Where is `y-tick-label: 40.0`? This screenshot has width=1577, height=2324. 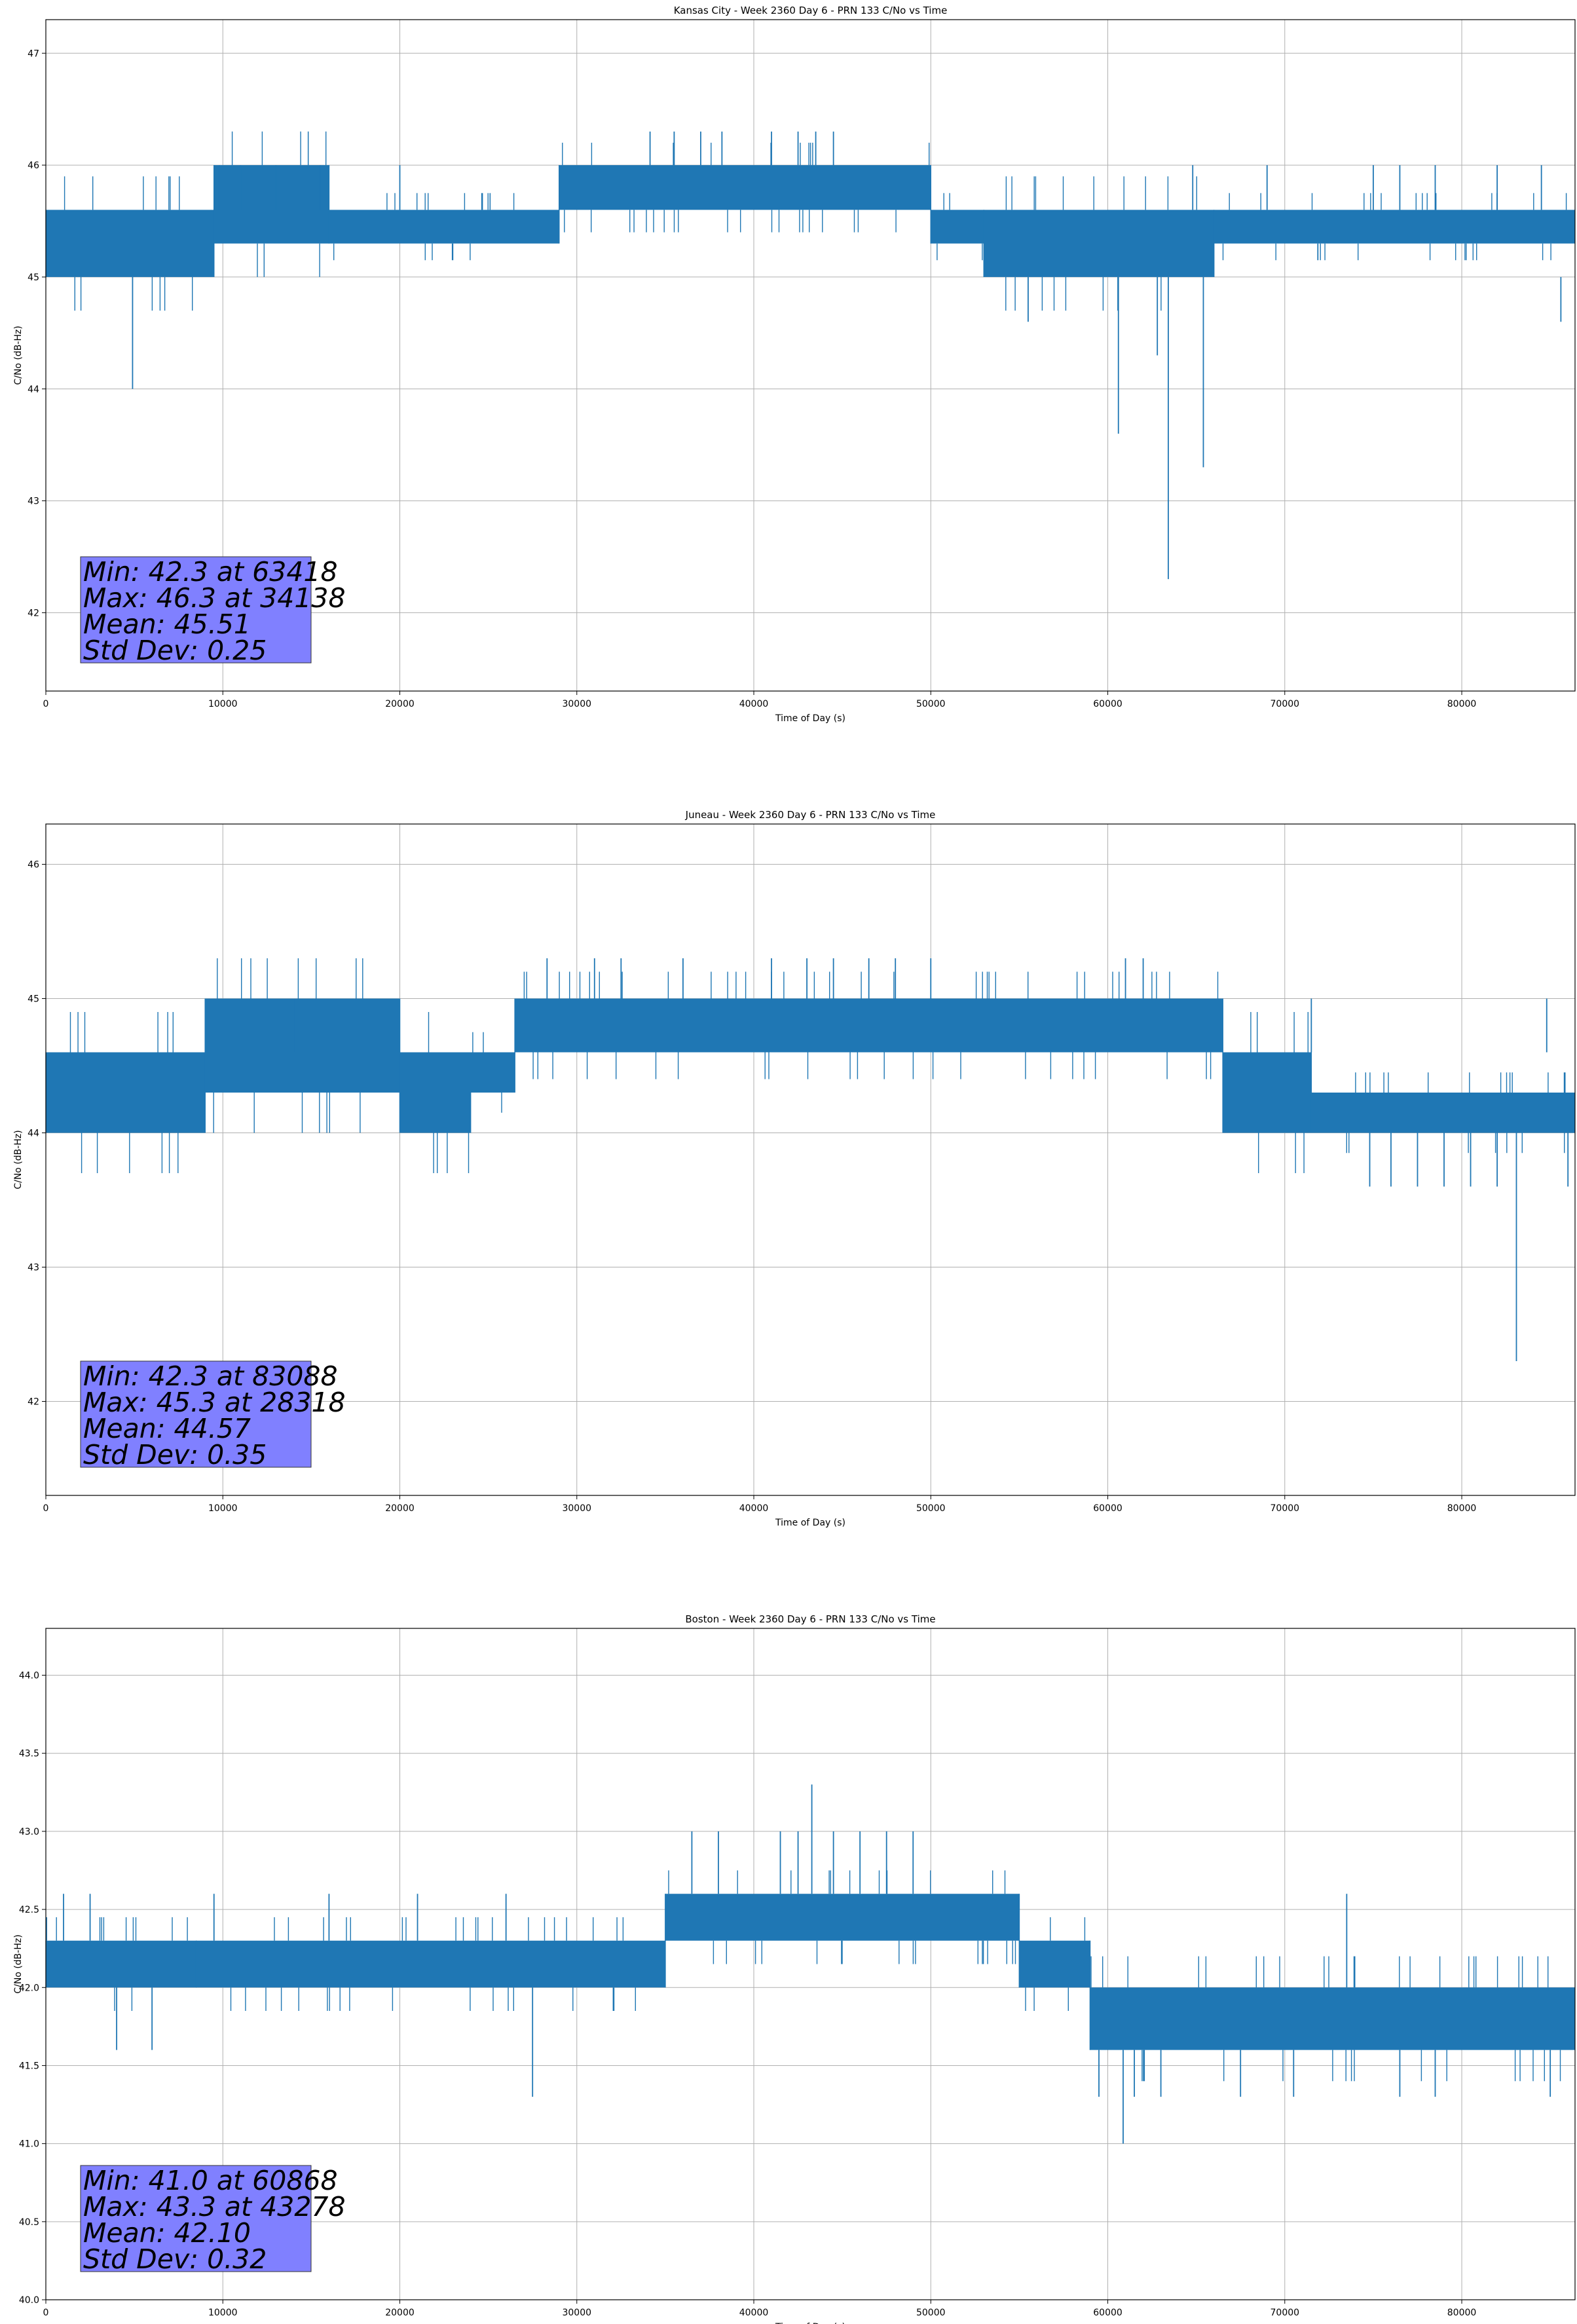
y-tick-label: 40.0 is located at coordinates (29, 2300).